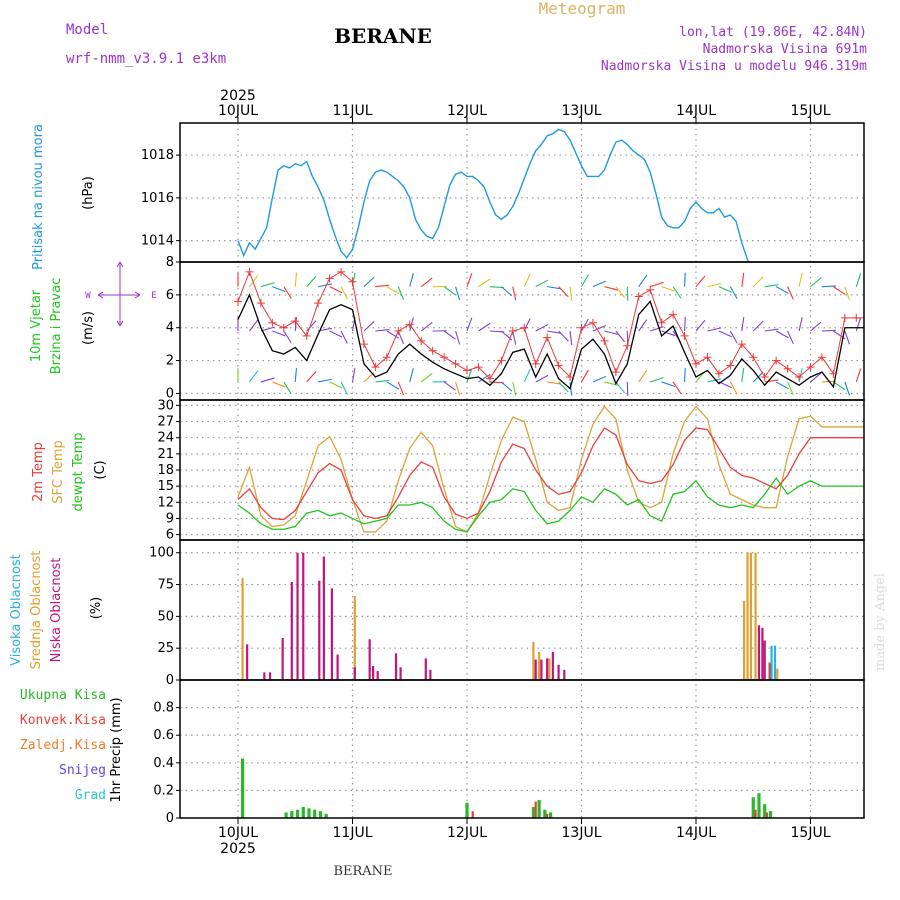 Image resolution: width=900 pixels, height=900 pixels. What do you see at coordinates (582, 833) in the screenshot?
I see `x-tick-label-bottom: 13JUL` at bounding box center [582, 833].